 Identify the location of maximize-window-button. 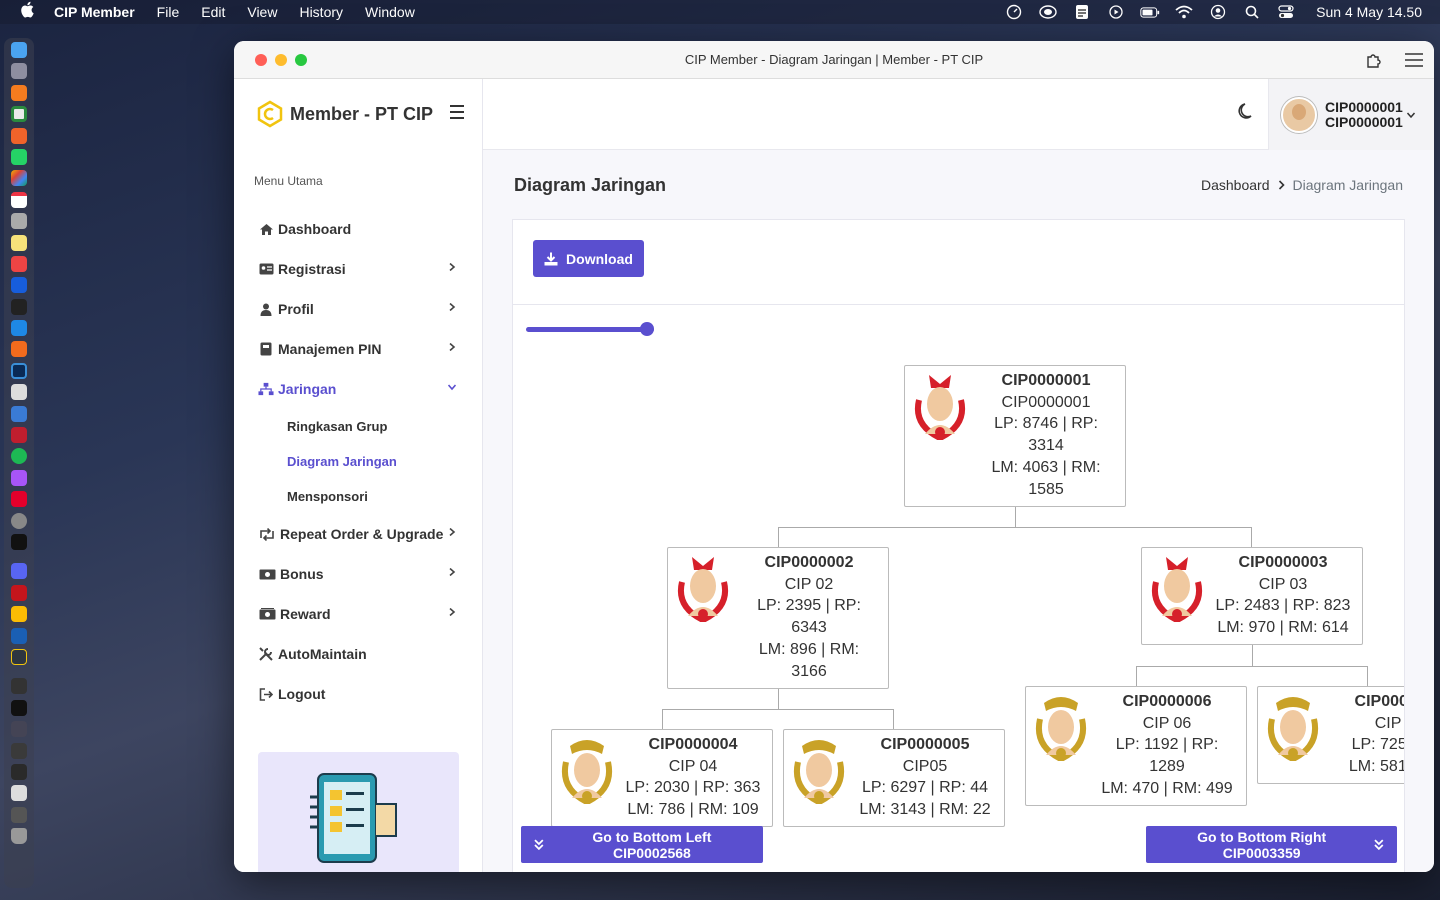
(301, 60).